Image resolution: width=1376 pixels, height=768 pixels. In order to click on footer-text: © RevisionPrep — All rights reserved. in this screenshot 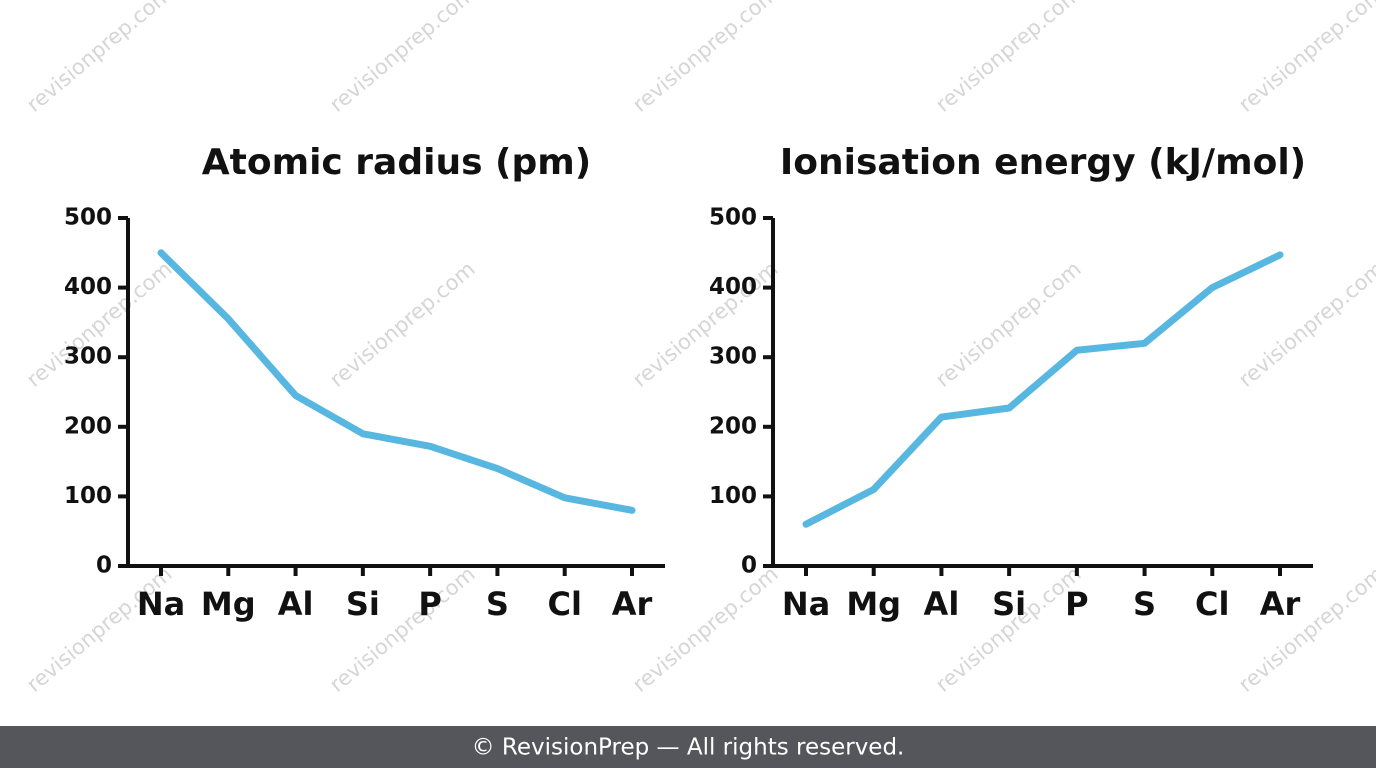, I will do `click(688, 748)`.